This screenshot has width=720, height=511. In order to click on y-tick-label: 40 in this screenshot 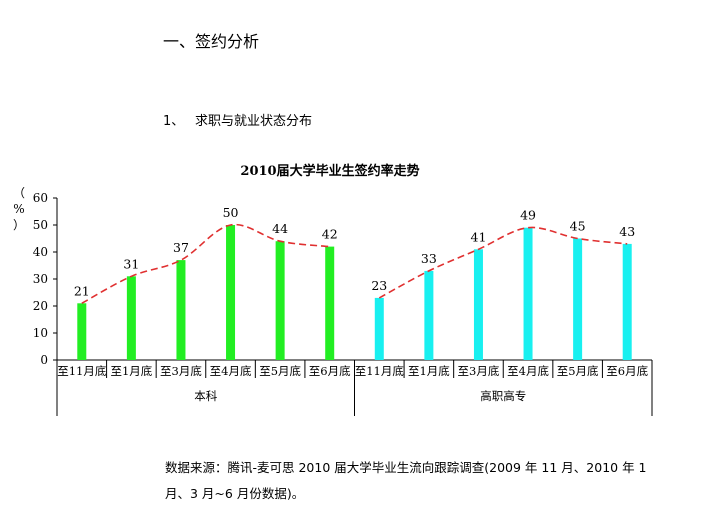, I will do `click(40, 252)`.